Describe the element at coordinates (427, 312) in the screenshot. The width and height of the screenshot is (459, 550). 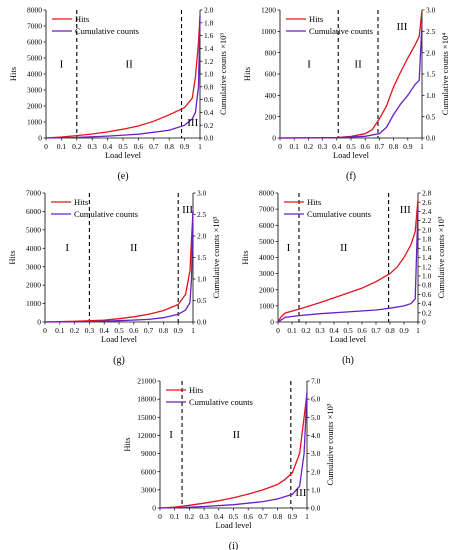
I see `y2-tick-label: 0.2` at that location.